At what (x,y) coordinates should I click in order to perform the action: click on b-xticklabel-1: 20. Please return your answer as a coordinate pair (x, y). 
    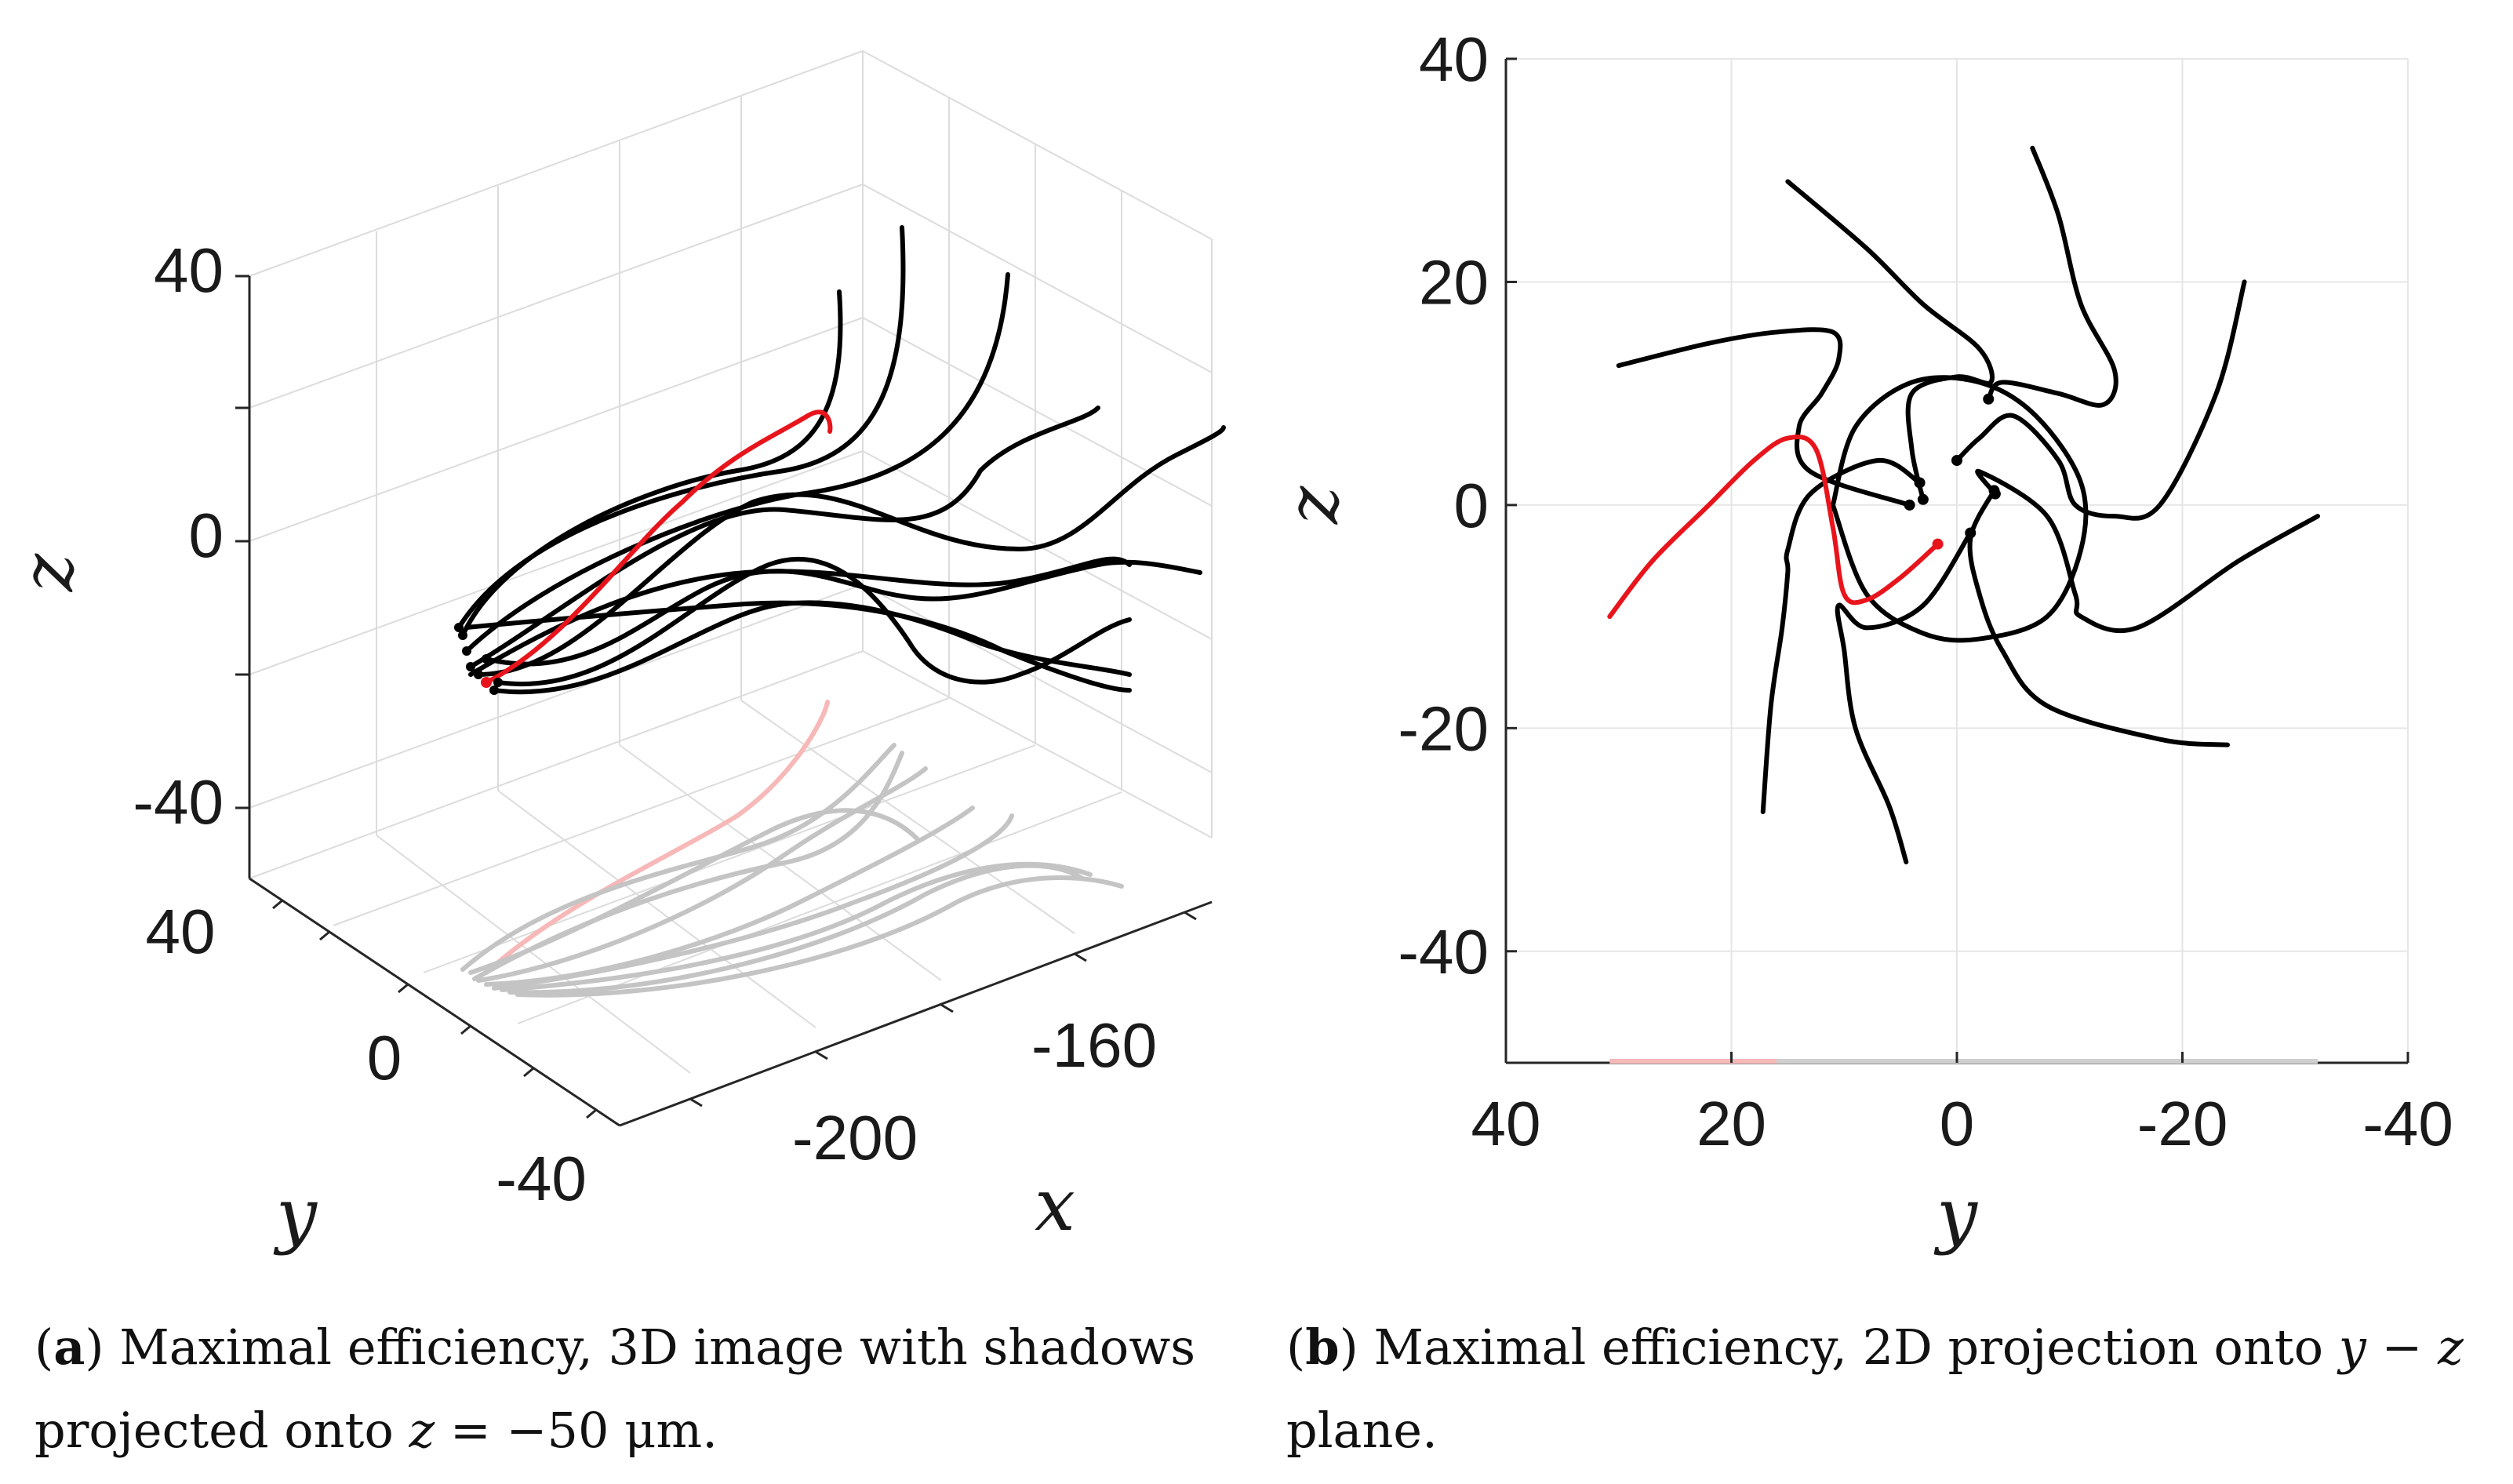
    Looking at the image, I should click on (1731, 1123).